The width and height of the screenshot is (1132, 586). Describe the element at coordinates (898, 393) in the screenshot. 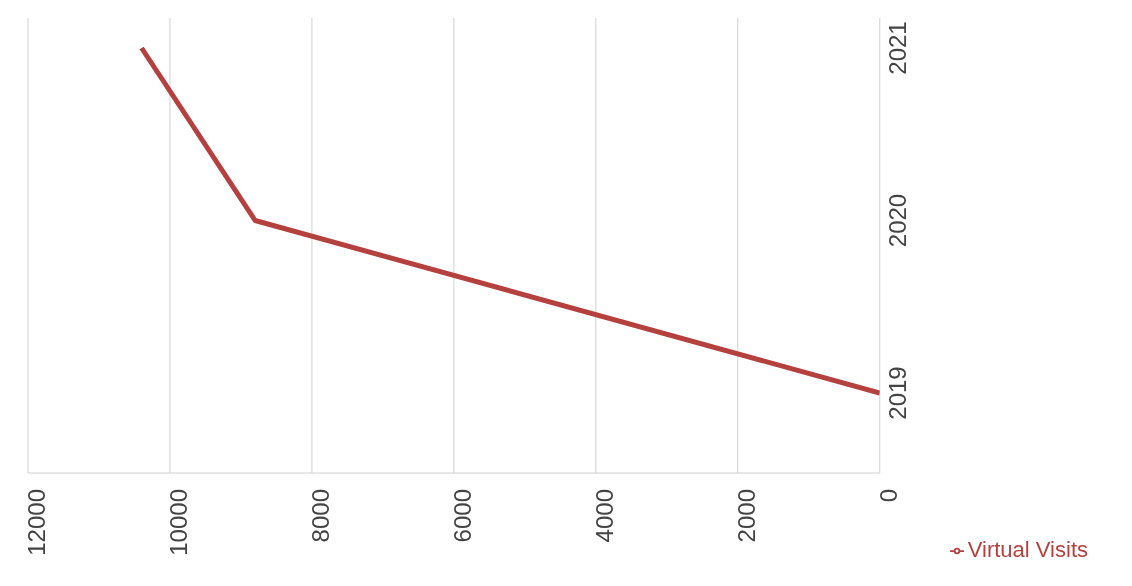

I see `y-tick-label: 2019` at that location.